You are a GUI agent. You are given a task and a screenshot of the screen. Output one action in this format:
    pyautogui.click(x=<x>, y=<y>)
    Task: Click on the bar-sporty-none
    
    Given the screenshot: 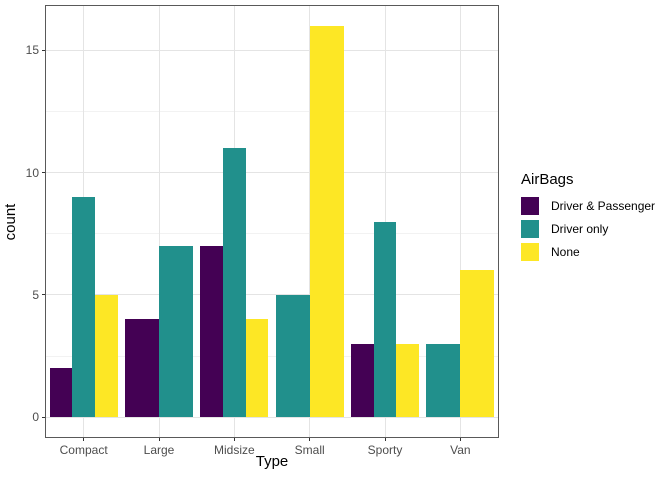 What is the action you would take?
    pyautogui.click(x=407, y=380)
    